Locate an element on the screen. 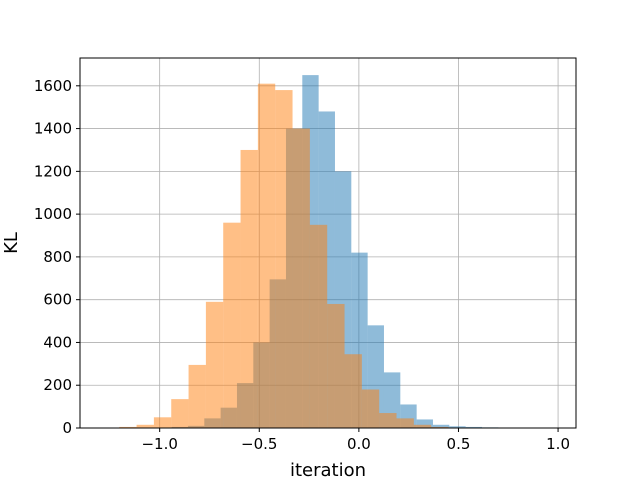 This screenshot has height=480, width=640. x-tick-label: 1.0 is located at coordinates (558, 444).